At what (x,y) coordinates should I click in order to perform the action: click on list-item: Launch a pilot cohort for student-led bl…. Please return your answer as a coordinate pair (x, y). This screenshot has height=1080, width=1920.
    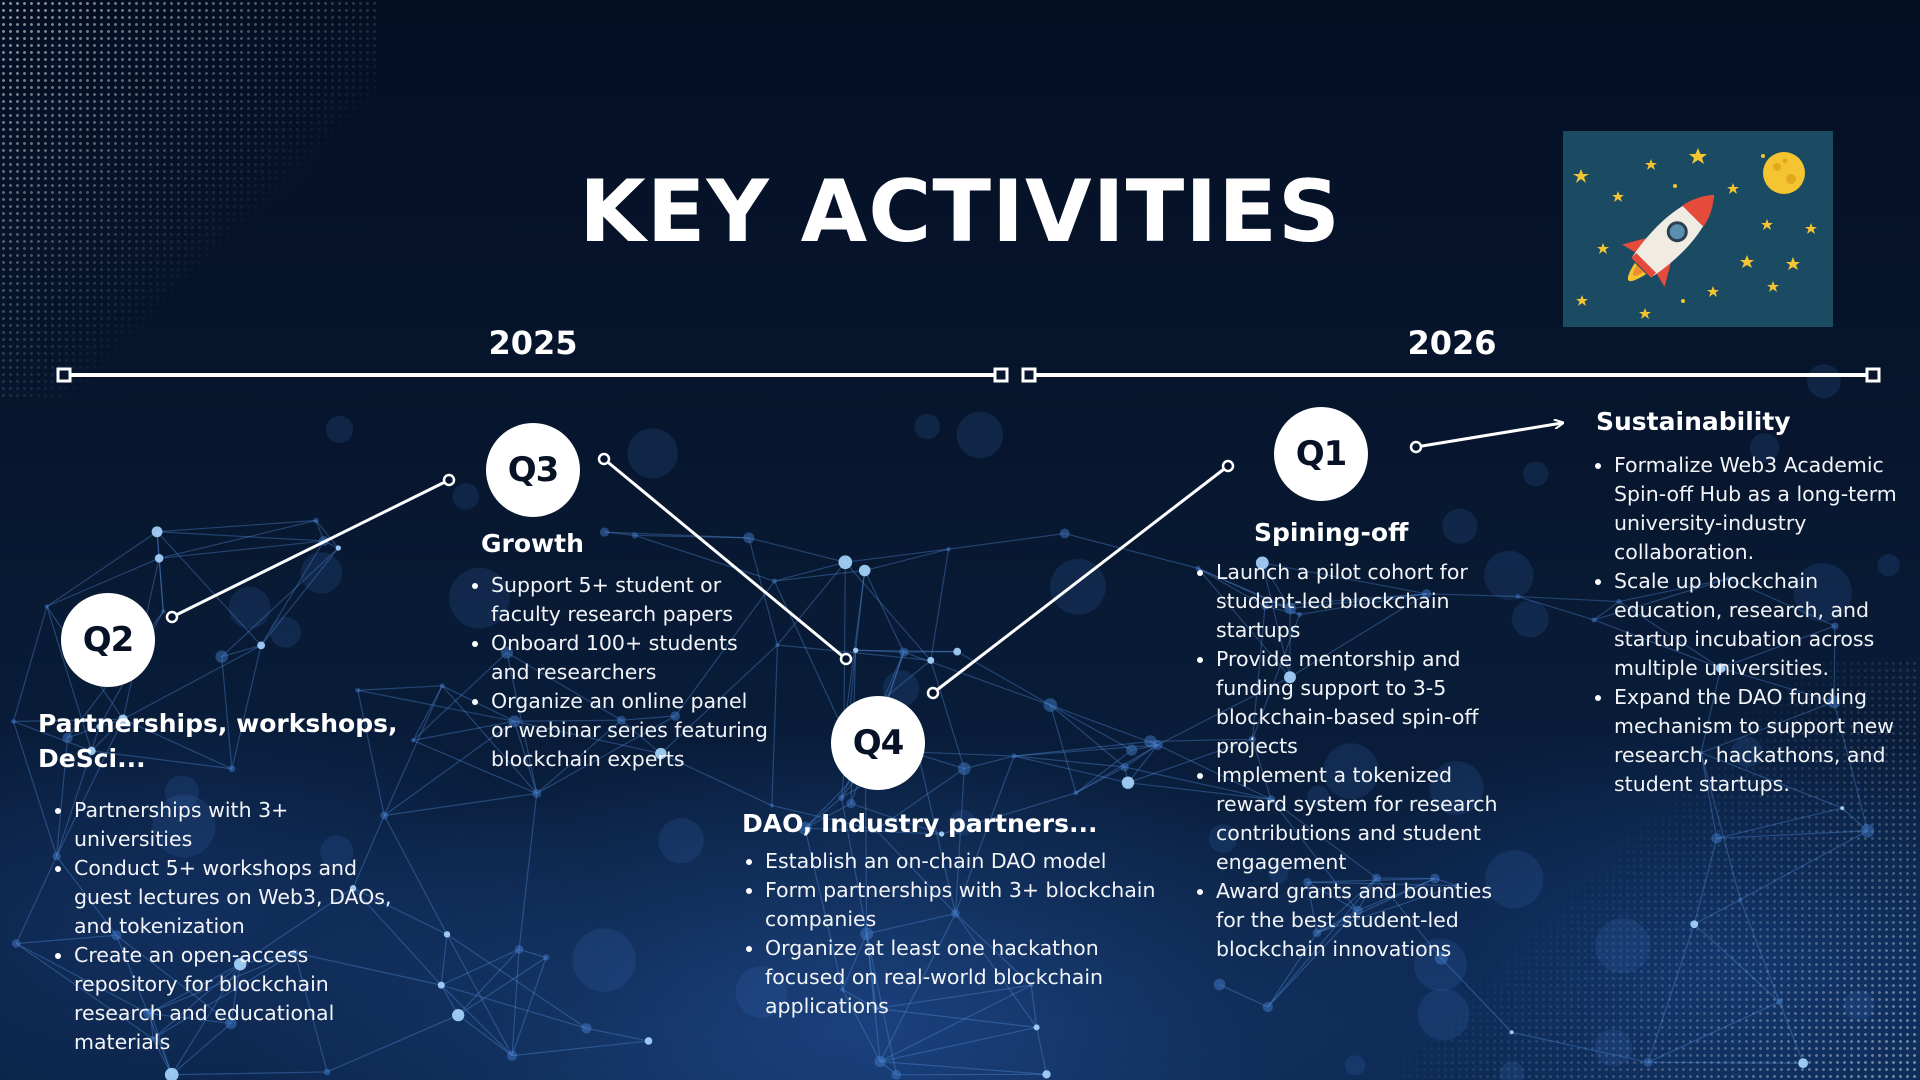
    Looking at the image, I should click on (1366, 601).